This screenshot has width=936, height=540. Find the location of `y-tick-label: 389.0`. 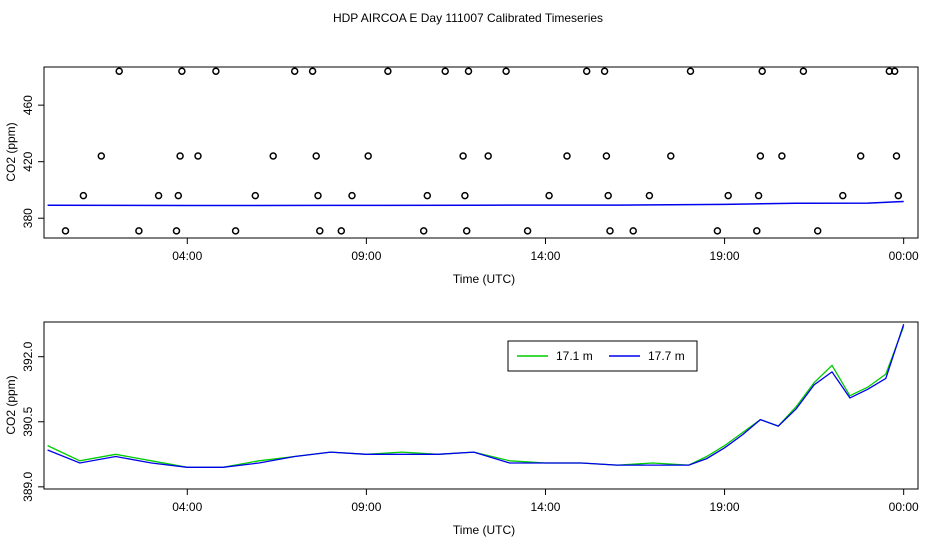

y-tick-label: 389.0 is located at coordinates (28, 486).